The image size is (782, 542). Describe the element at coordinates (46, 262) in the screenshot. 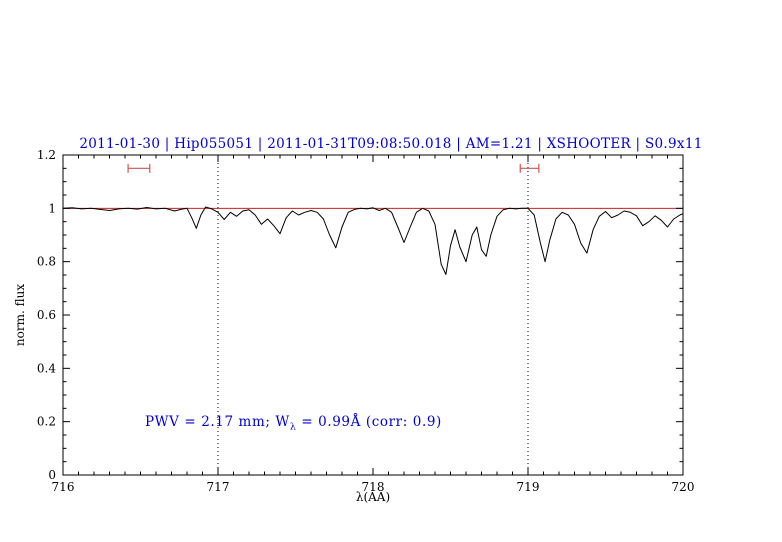

I see `y-tick-label: 0.8` at that location.